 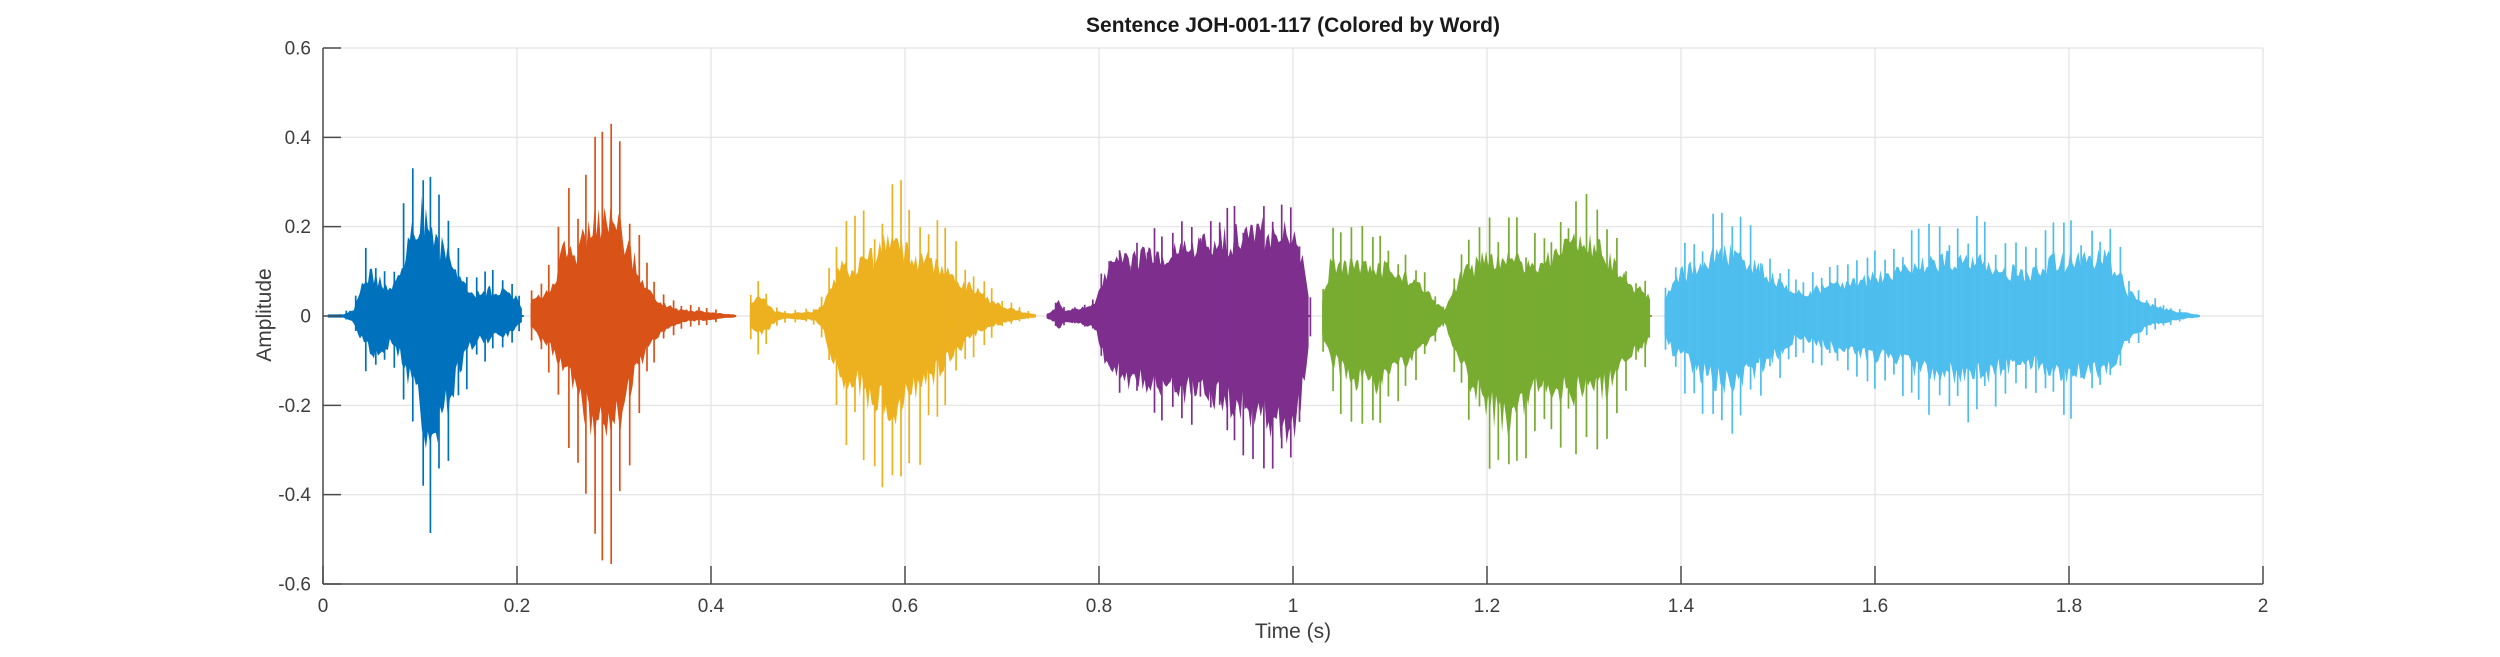 What do you see at coordinates (1099, 606) in the screenshot?
I see `x-tick-label: 0.8` at bounding box center [1099, 606].